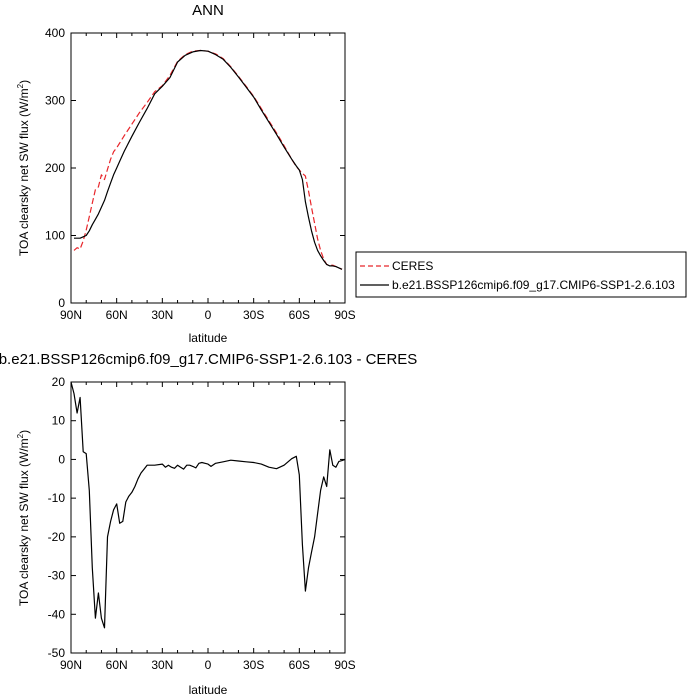  I want to click on bottom-xtick-label: 0, so click(208, 665).